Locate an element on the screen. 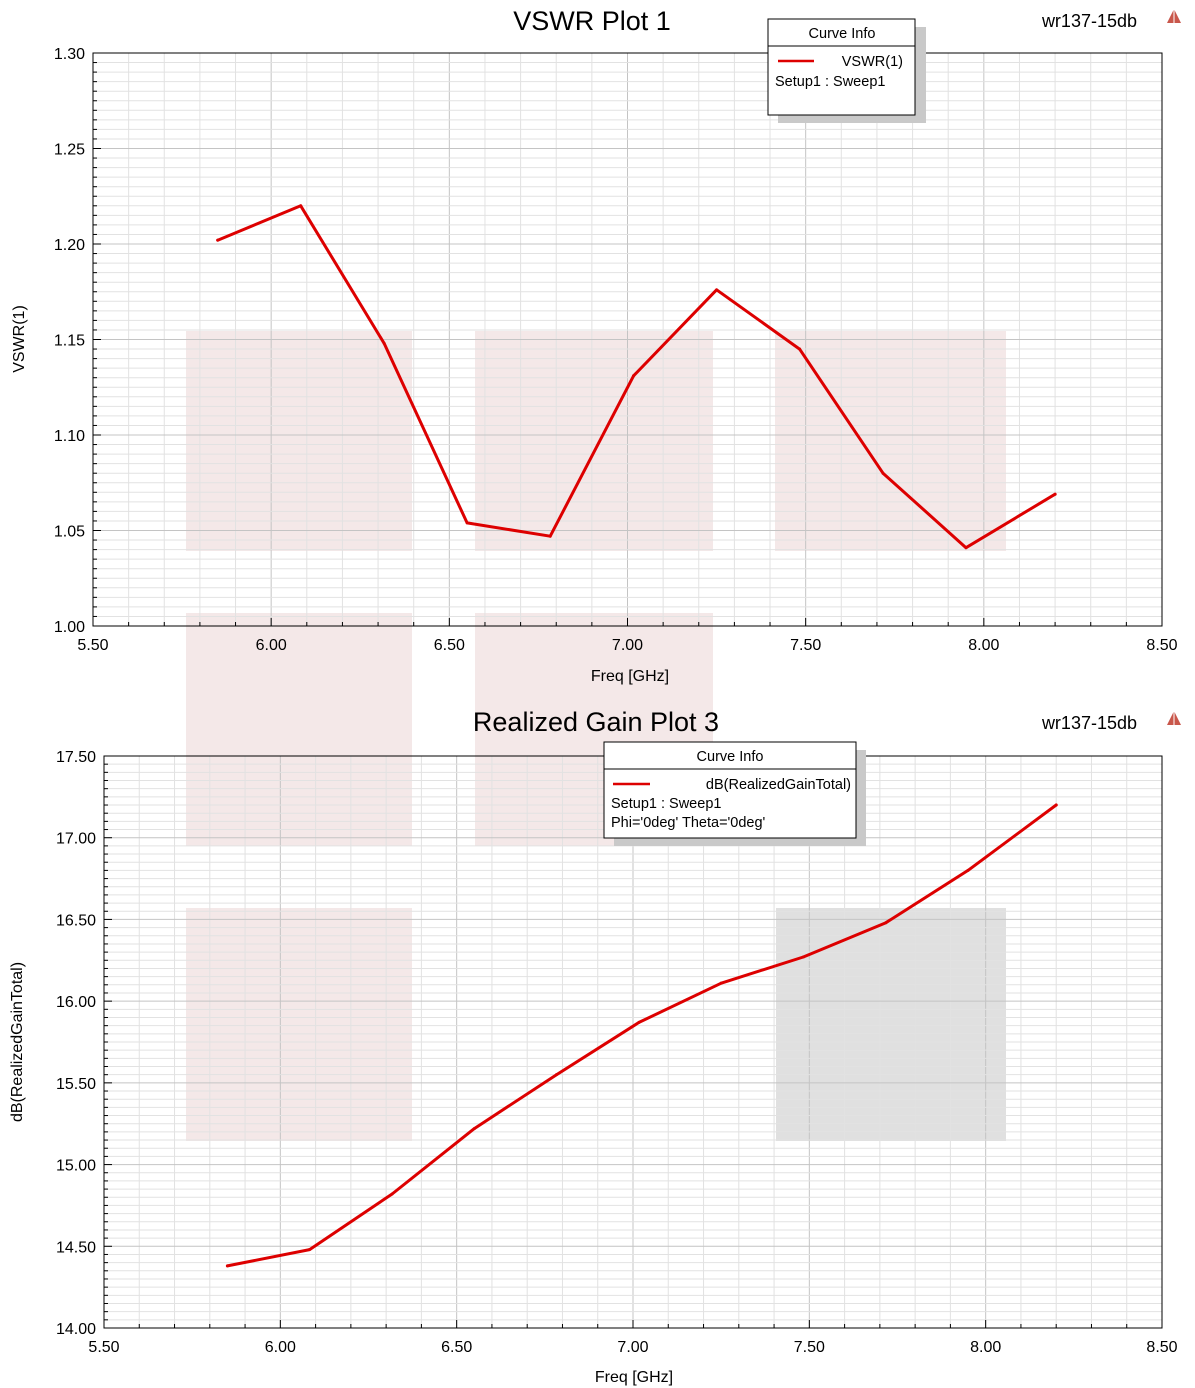 Image resolution: width=1195 pixels, height=1388 pixels. legend-entry-label: VSWR(1) is located at coordinates (872, 62).